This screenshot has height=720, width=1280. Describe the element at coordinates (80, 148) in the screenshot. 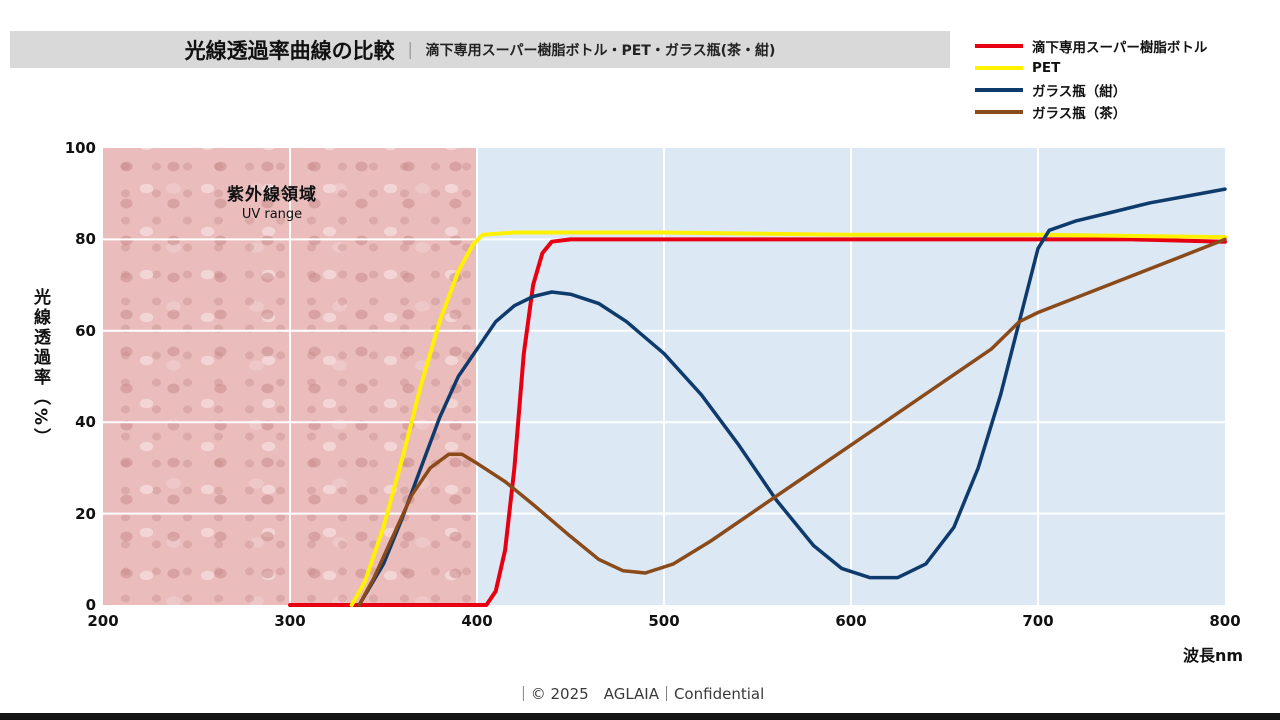

I see `y-tick-label: 100` at that location.